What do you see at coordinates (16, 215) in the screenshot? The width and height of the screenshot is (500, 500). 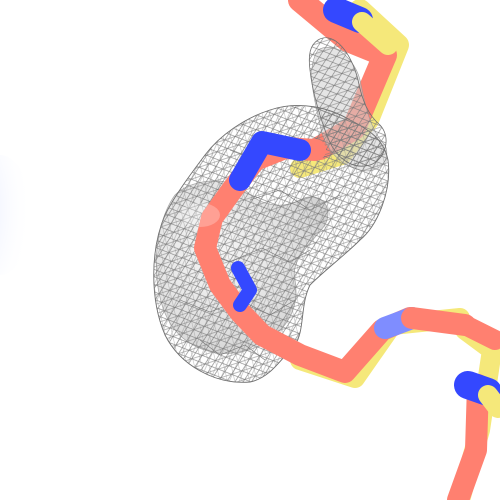 I see `distant-atom-fog` at bounding box center [16, 215].